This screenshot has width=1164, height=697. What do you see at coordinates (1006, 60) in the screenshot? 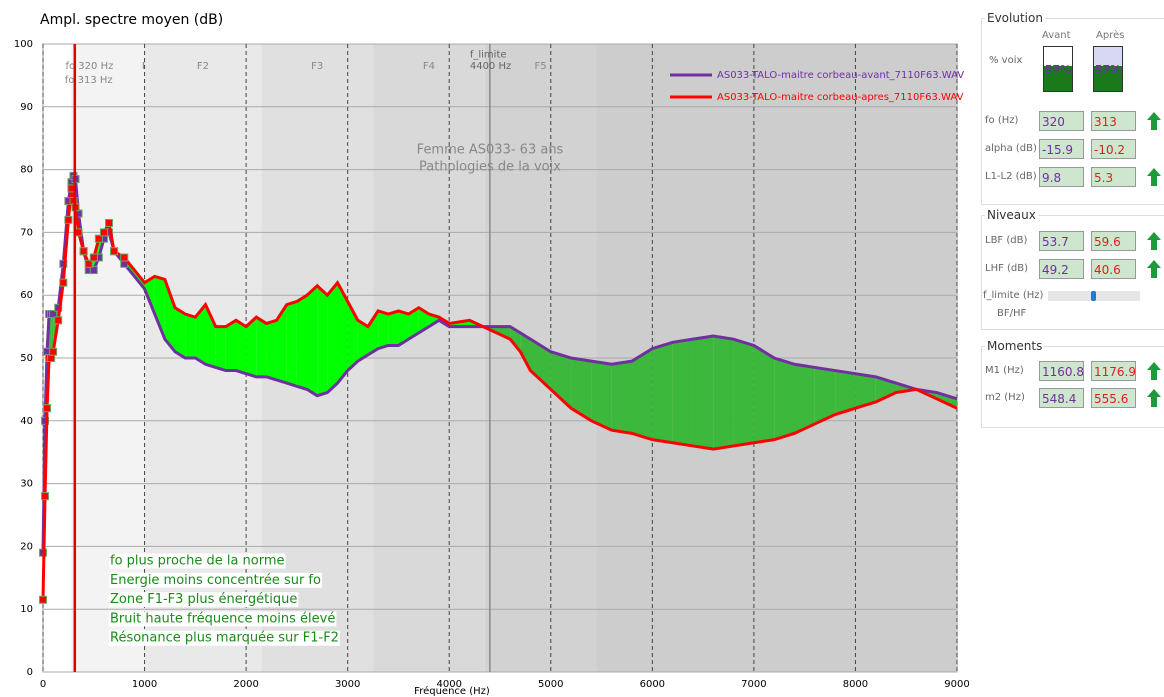
I see `row-label: % voix` at bounding box center [1006, 60].